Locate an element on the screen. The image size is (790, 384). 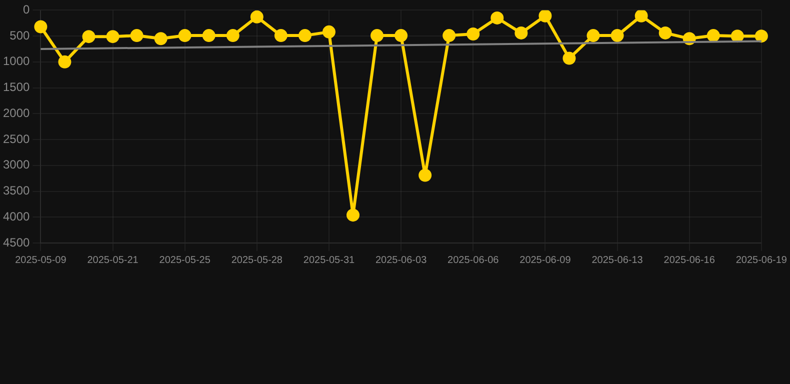
x-tick-label: 2025-06-06 is located at coordinates (474, 260).